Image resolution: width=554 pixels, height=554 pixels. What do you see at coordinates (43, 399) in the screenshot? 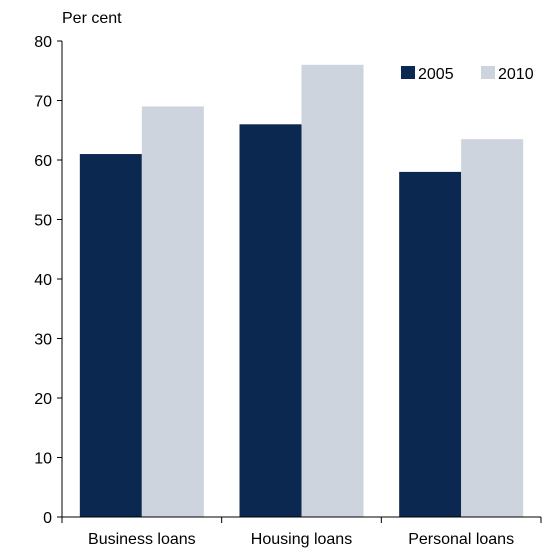
I see `y-tick-label: 20` at bounding box center [43, 399].